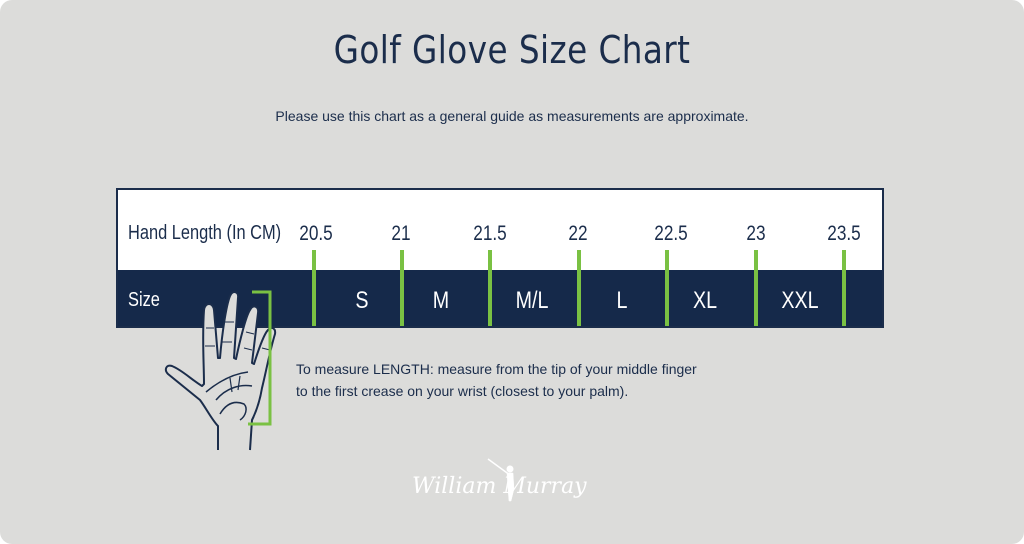 The image size is (1024, 544). Describe the element at coordinates (512, 50) in the screenshot. I see `page-title: Golf Glove Size Chart` at that location.